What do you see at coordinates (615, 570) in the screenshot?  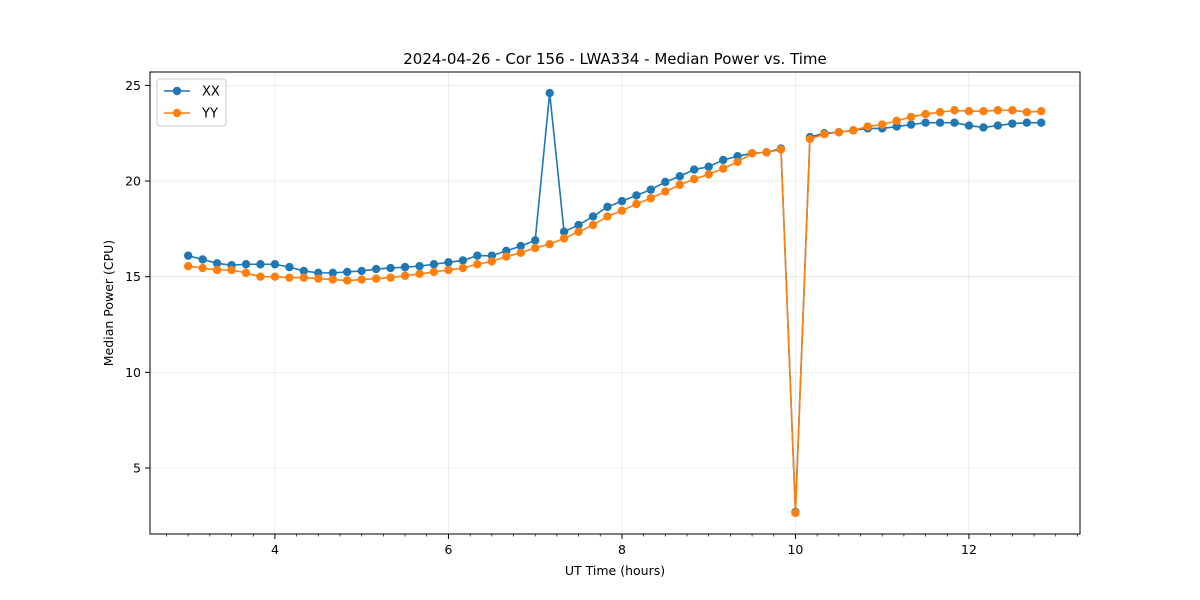 I see `x-axis-label: UT Time (hours)` at bounding box center [615, 570].